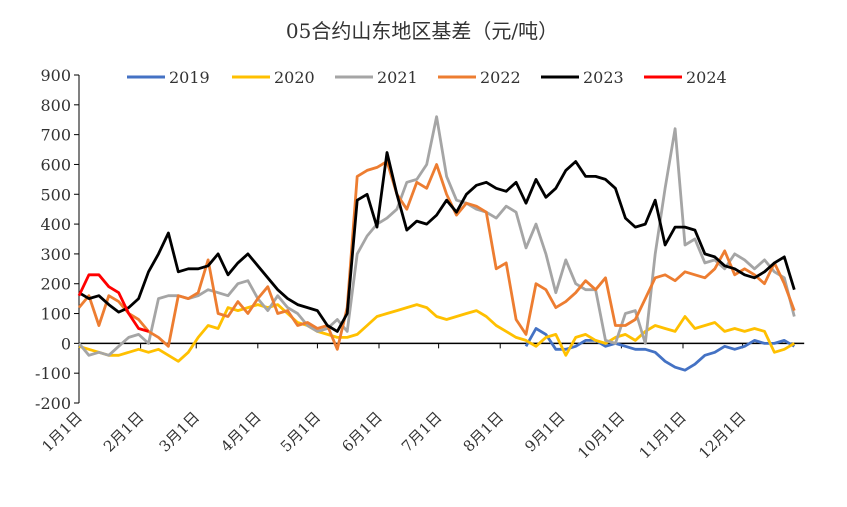 The image size is (847, 507). I want to click on series-line-2019, so click(660, 349).